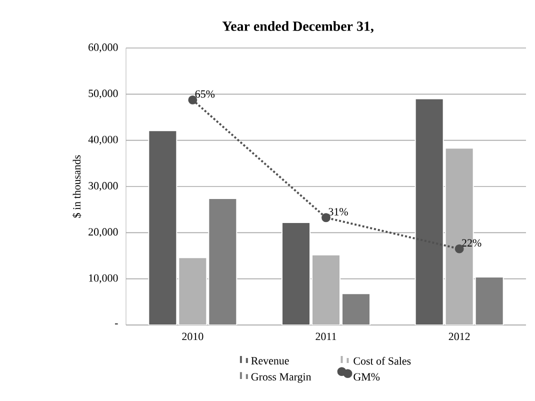 This screenshot has height=401, width=535. What do you see at coordinates (338, 212) in the screenshot?
I see `data-label: 31%` at bounding box center [338, 212].